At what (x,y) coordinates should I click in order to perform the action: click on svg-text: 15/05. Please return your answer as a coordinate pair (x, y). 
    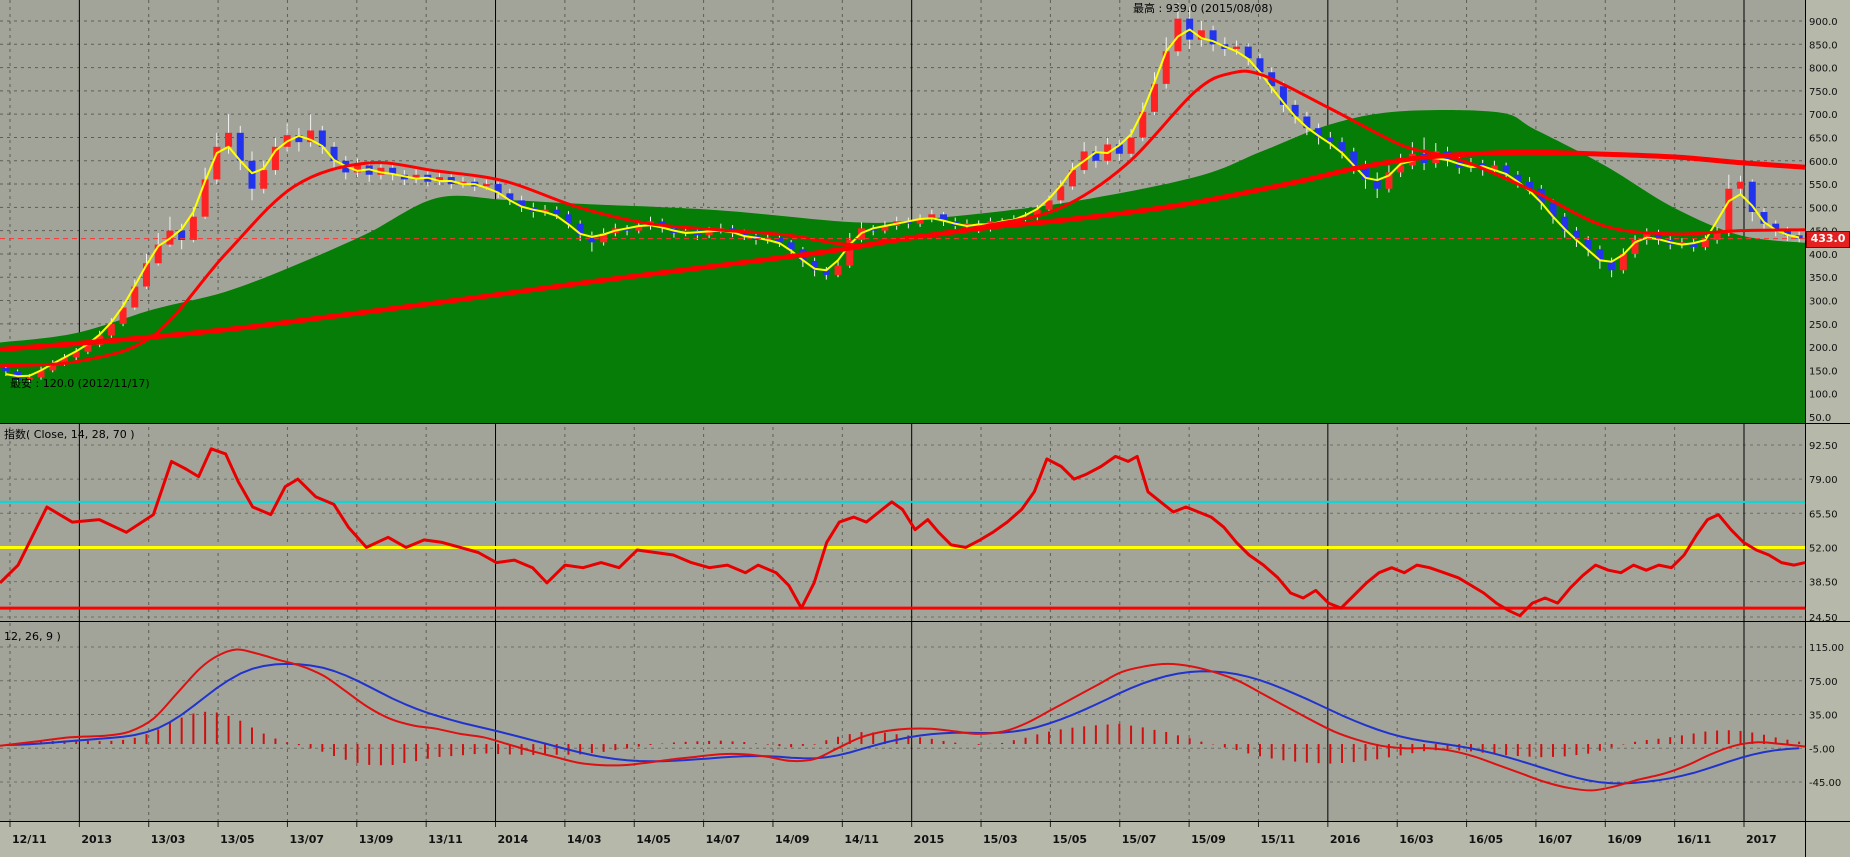
    Looking at the image, I should click on (1069, 839).